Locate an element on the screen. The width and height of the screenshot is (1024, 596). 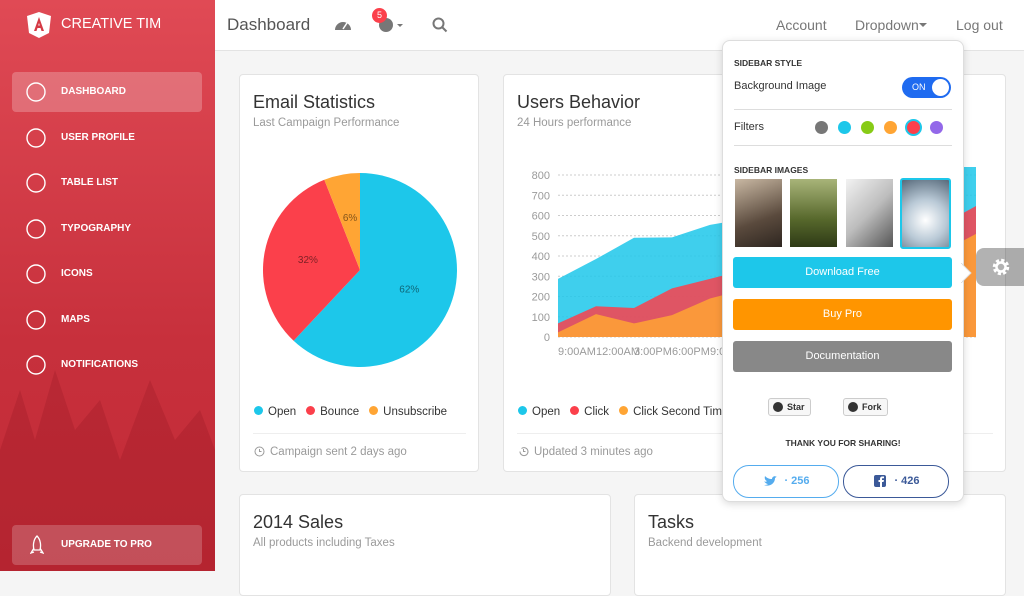
nav-item: NOTIFICATIONS is located at coordinates (107, 365).